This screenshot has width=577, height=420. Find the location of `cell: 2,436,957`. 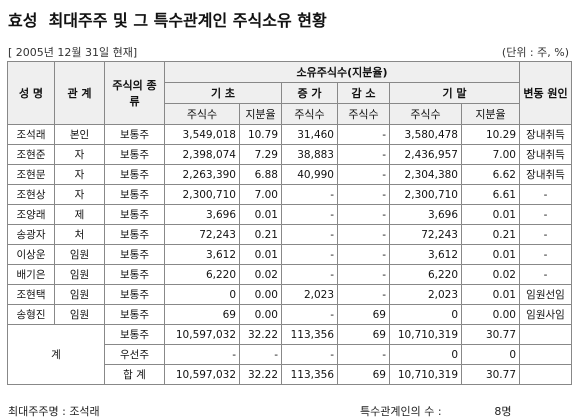

cell: 2,436,957 is located at coordinates (425, 154).